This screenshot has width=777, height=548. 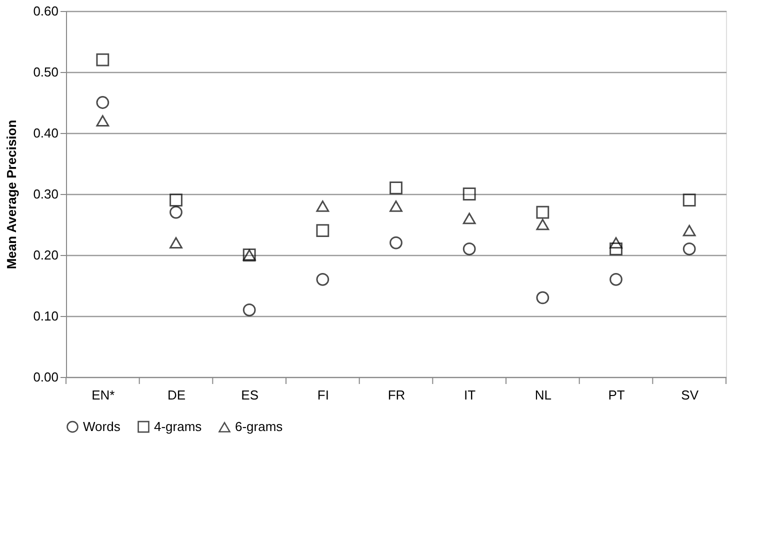 I want to click on legend-label: Words, so click(x=102, y=426).